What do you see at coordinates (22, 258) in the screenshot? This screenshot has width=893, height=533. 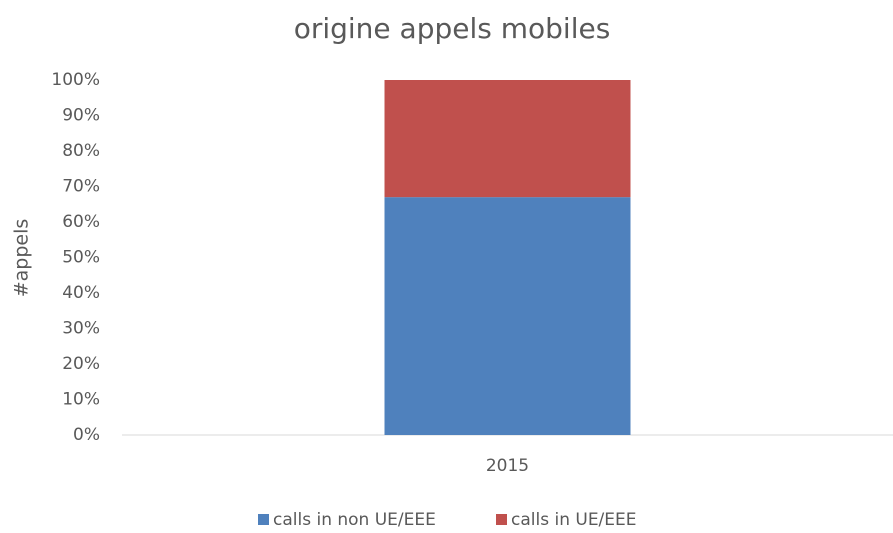 I see `y-axis-label: #appels` at bounding box center [22, 258].